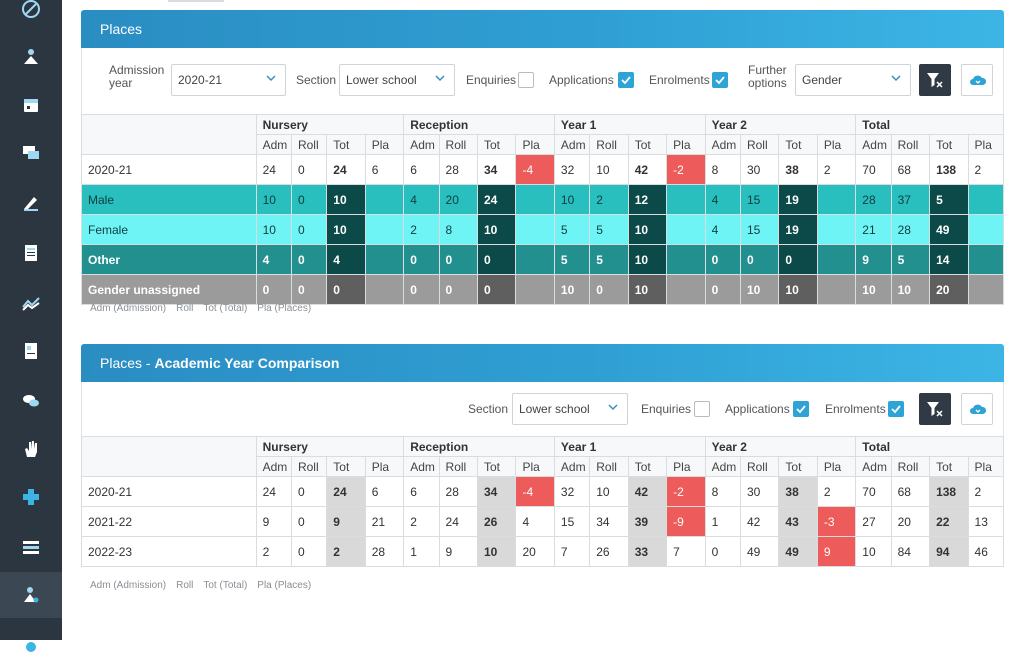  I want to click on group-header-row: Nursery Reception Year 1 Year 2 Total, so click(542, 134).